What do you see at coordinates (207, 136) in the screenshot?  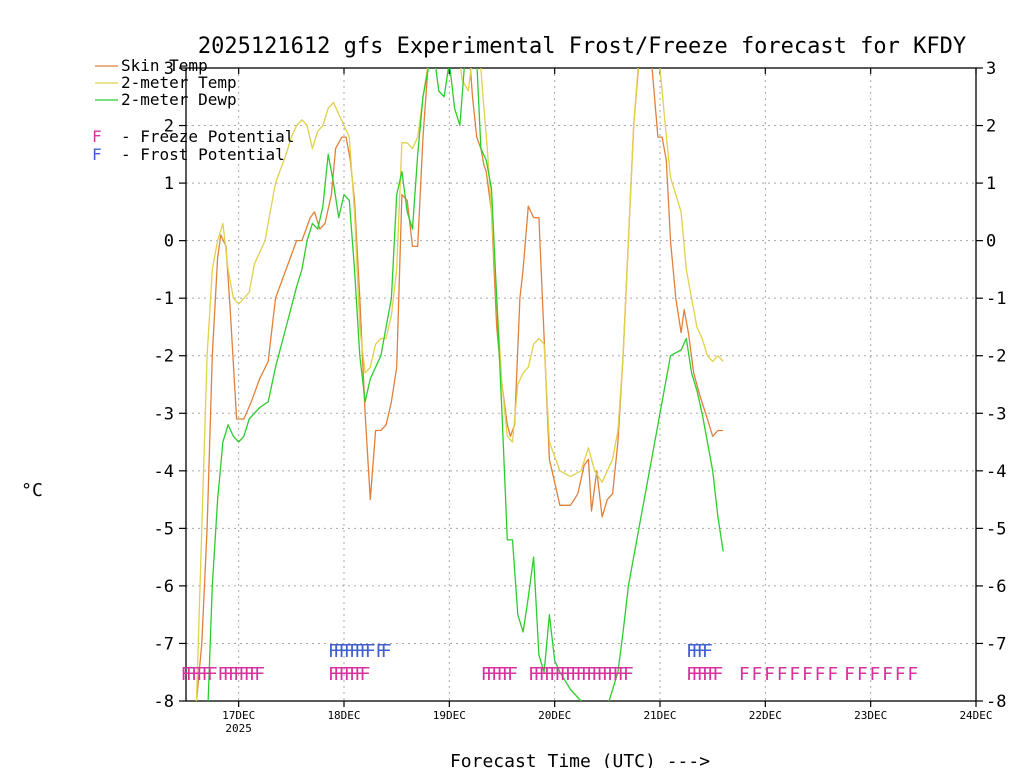 I see `potential-legend-label: - Freeze Potential` at bounding box center [207, 136].